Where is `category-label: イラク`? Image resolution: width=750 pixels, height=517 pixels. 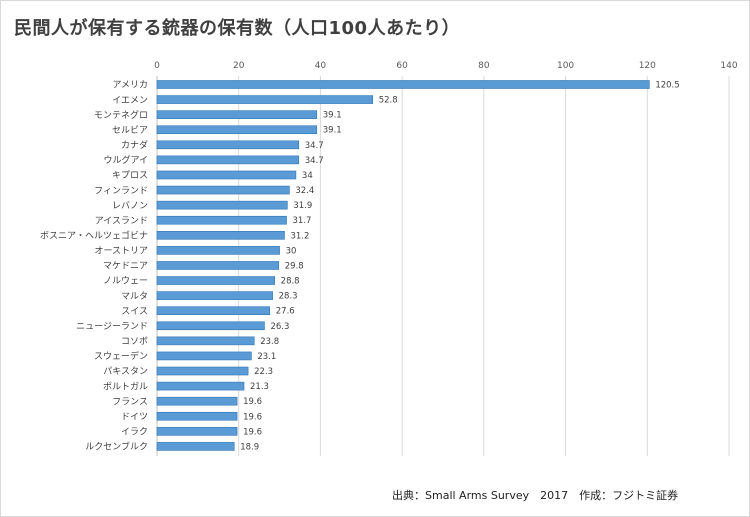
category-label: イラク is located at coordinates (134, 432).